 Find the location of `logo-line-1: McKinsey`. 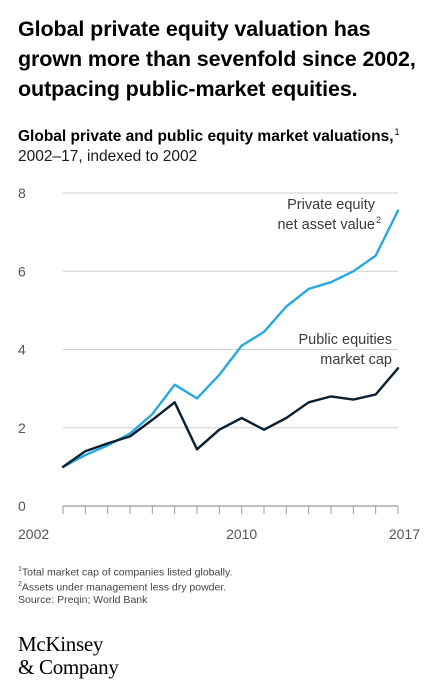

logo-line-1: McKinsey is located at coordinates (61, 644).